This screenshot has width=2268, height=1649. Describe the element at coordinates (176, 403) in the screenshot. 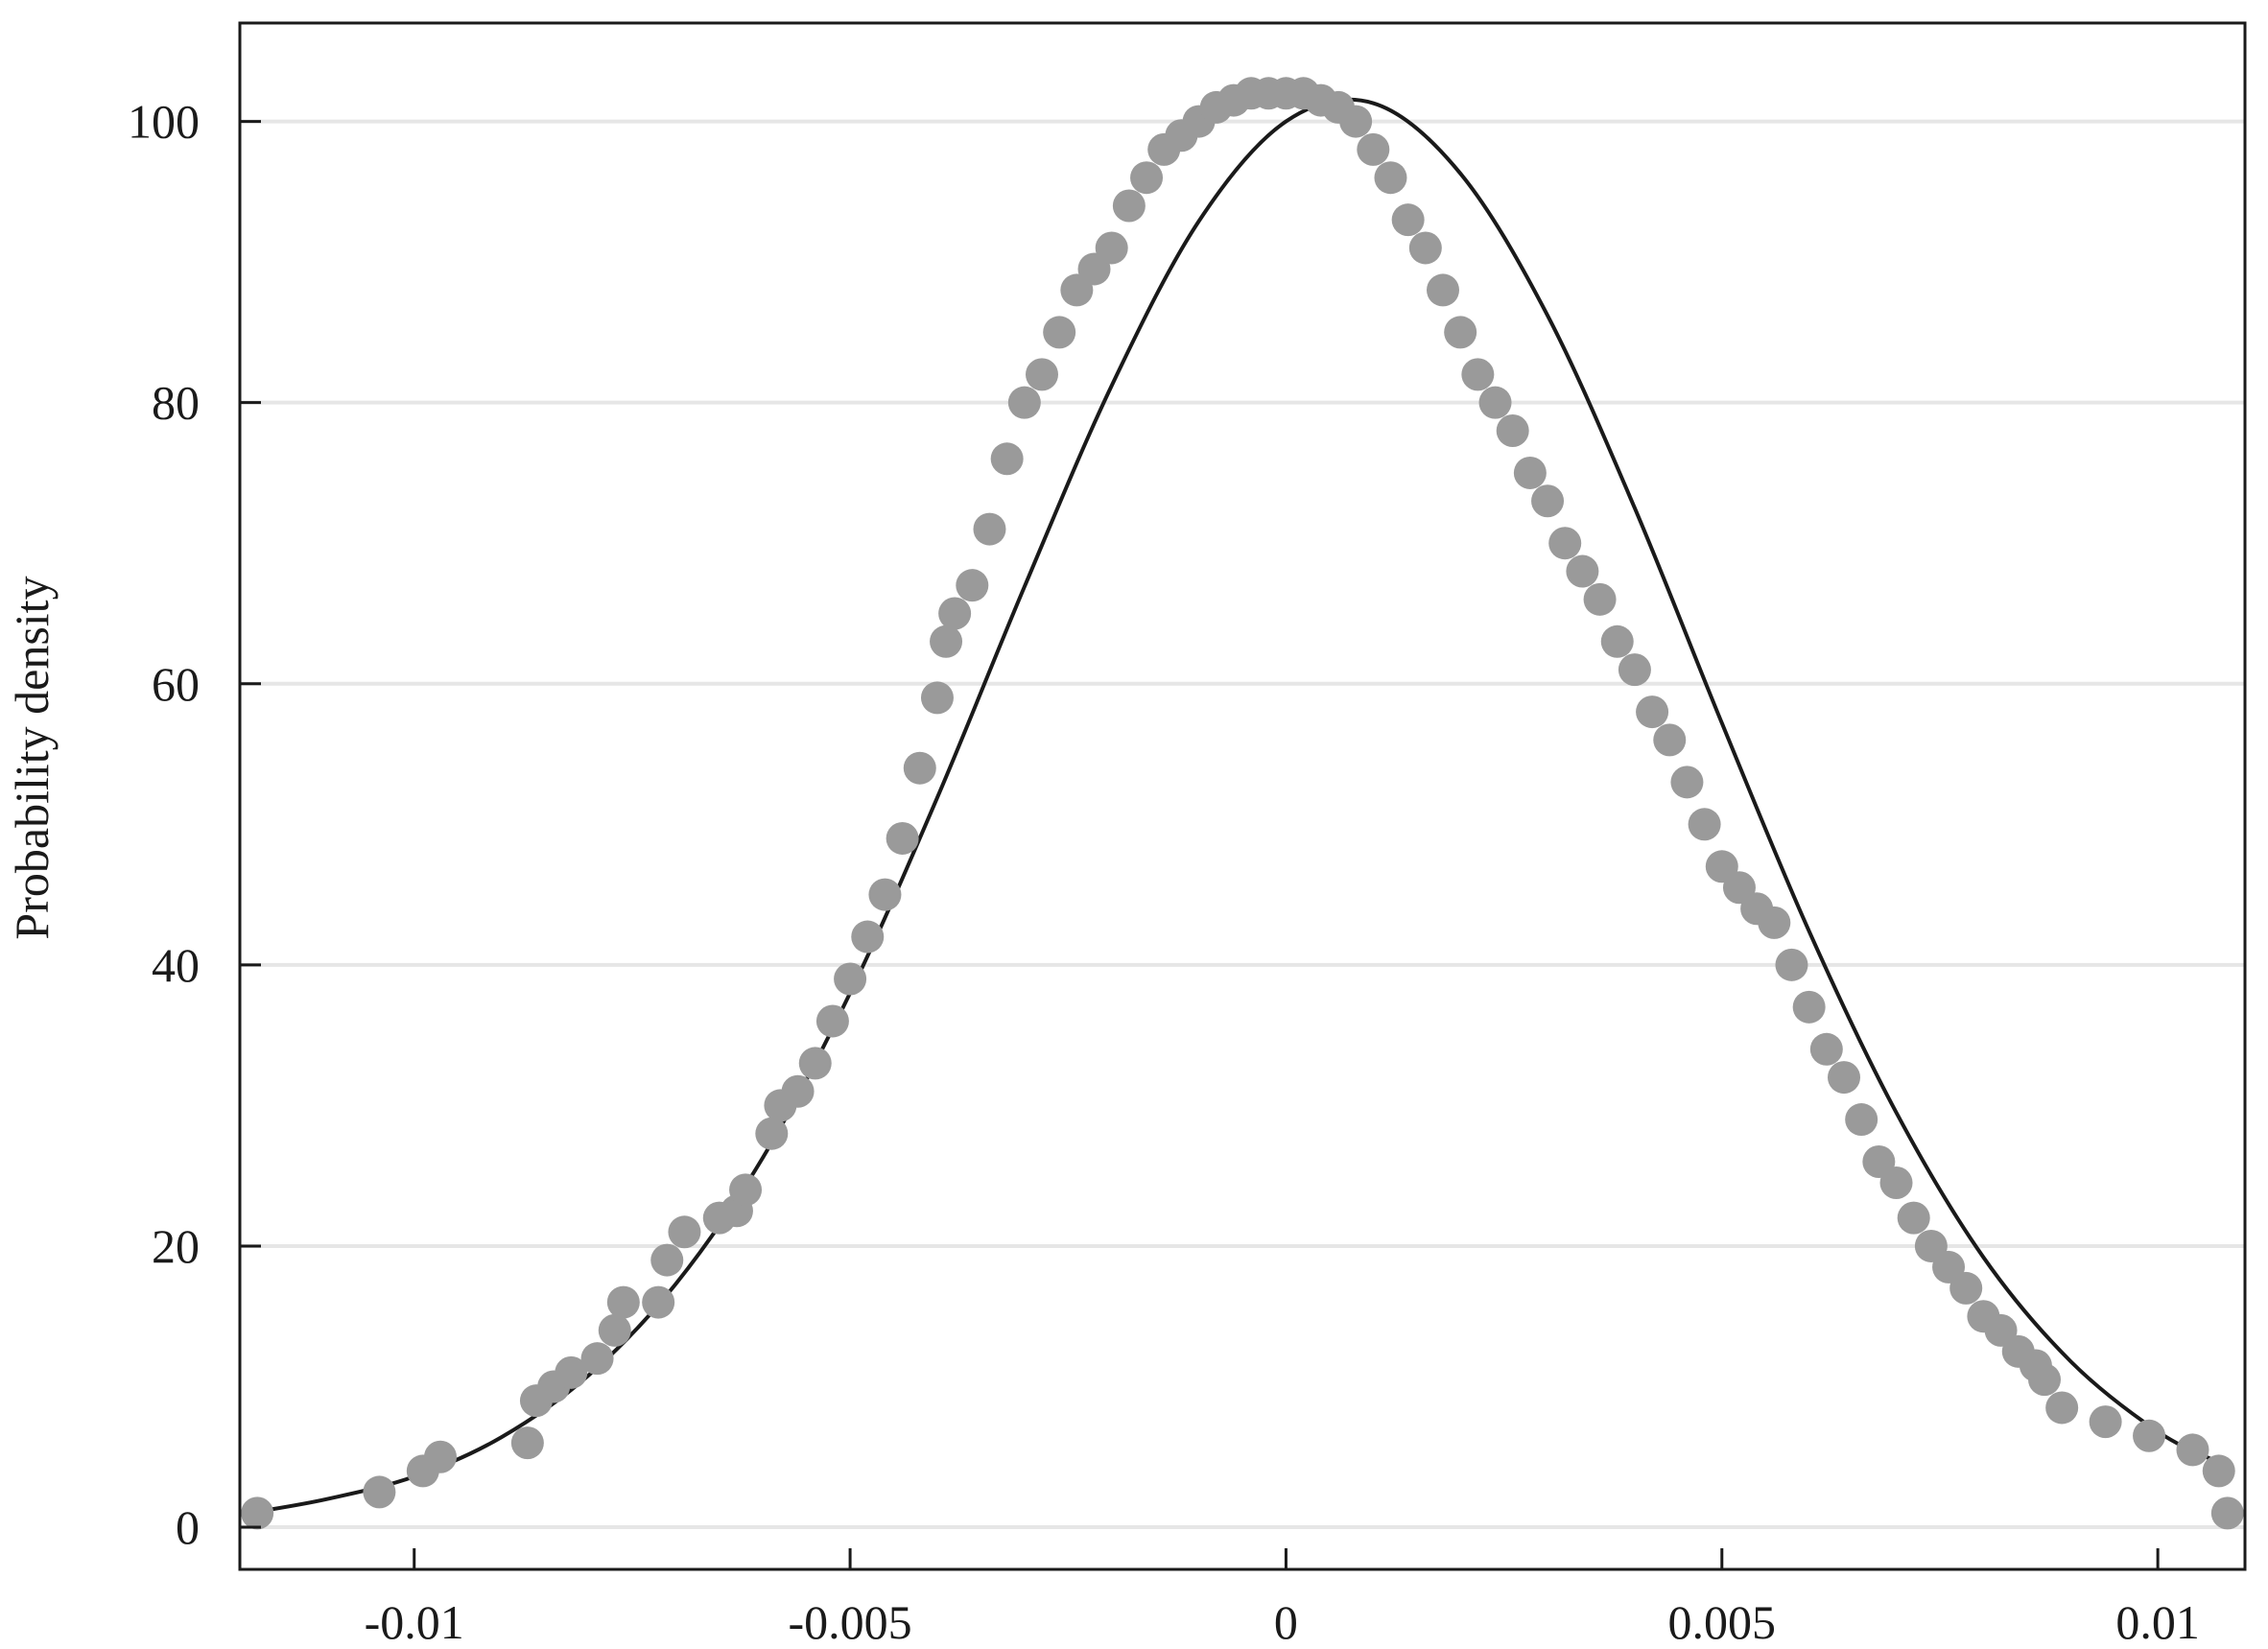

I see `y-tick-label: 80` at that location.